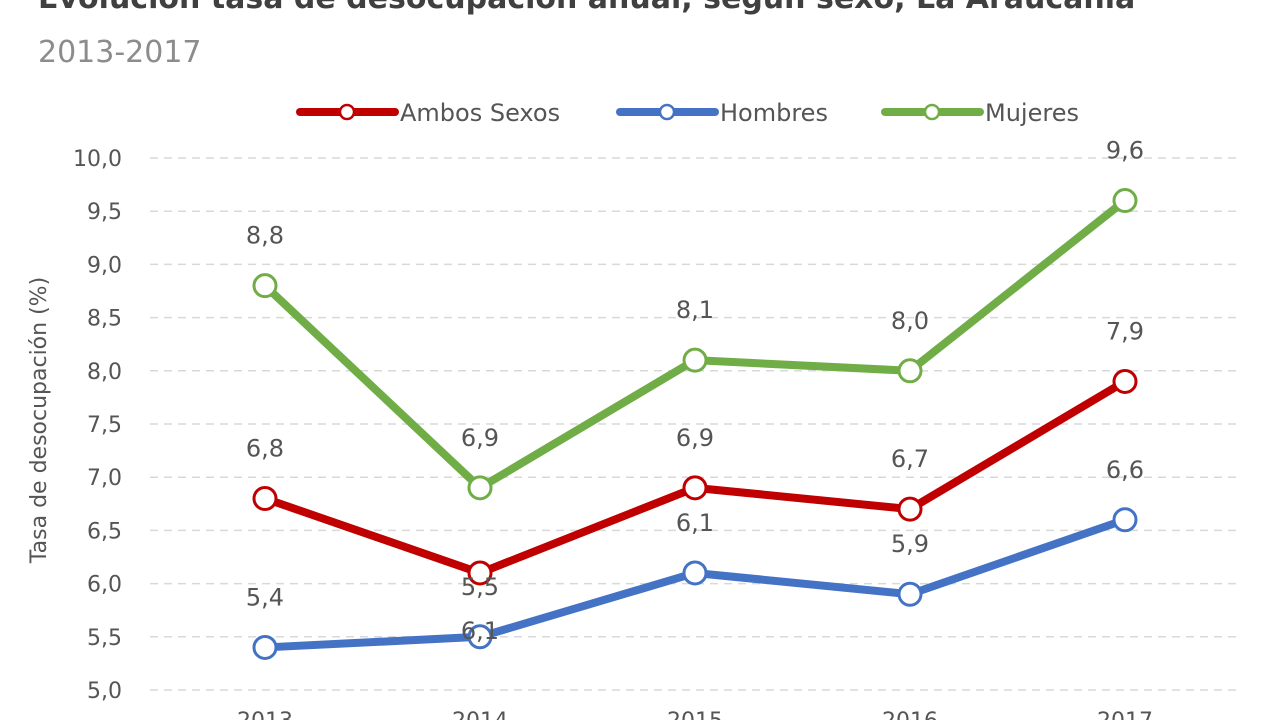  What do you see at coordinates (695, 310) in the screenshot?
I see `data-label: 8,1` at bounding box center [695, 310].